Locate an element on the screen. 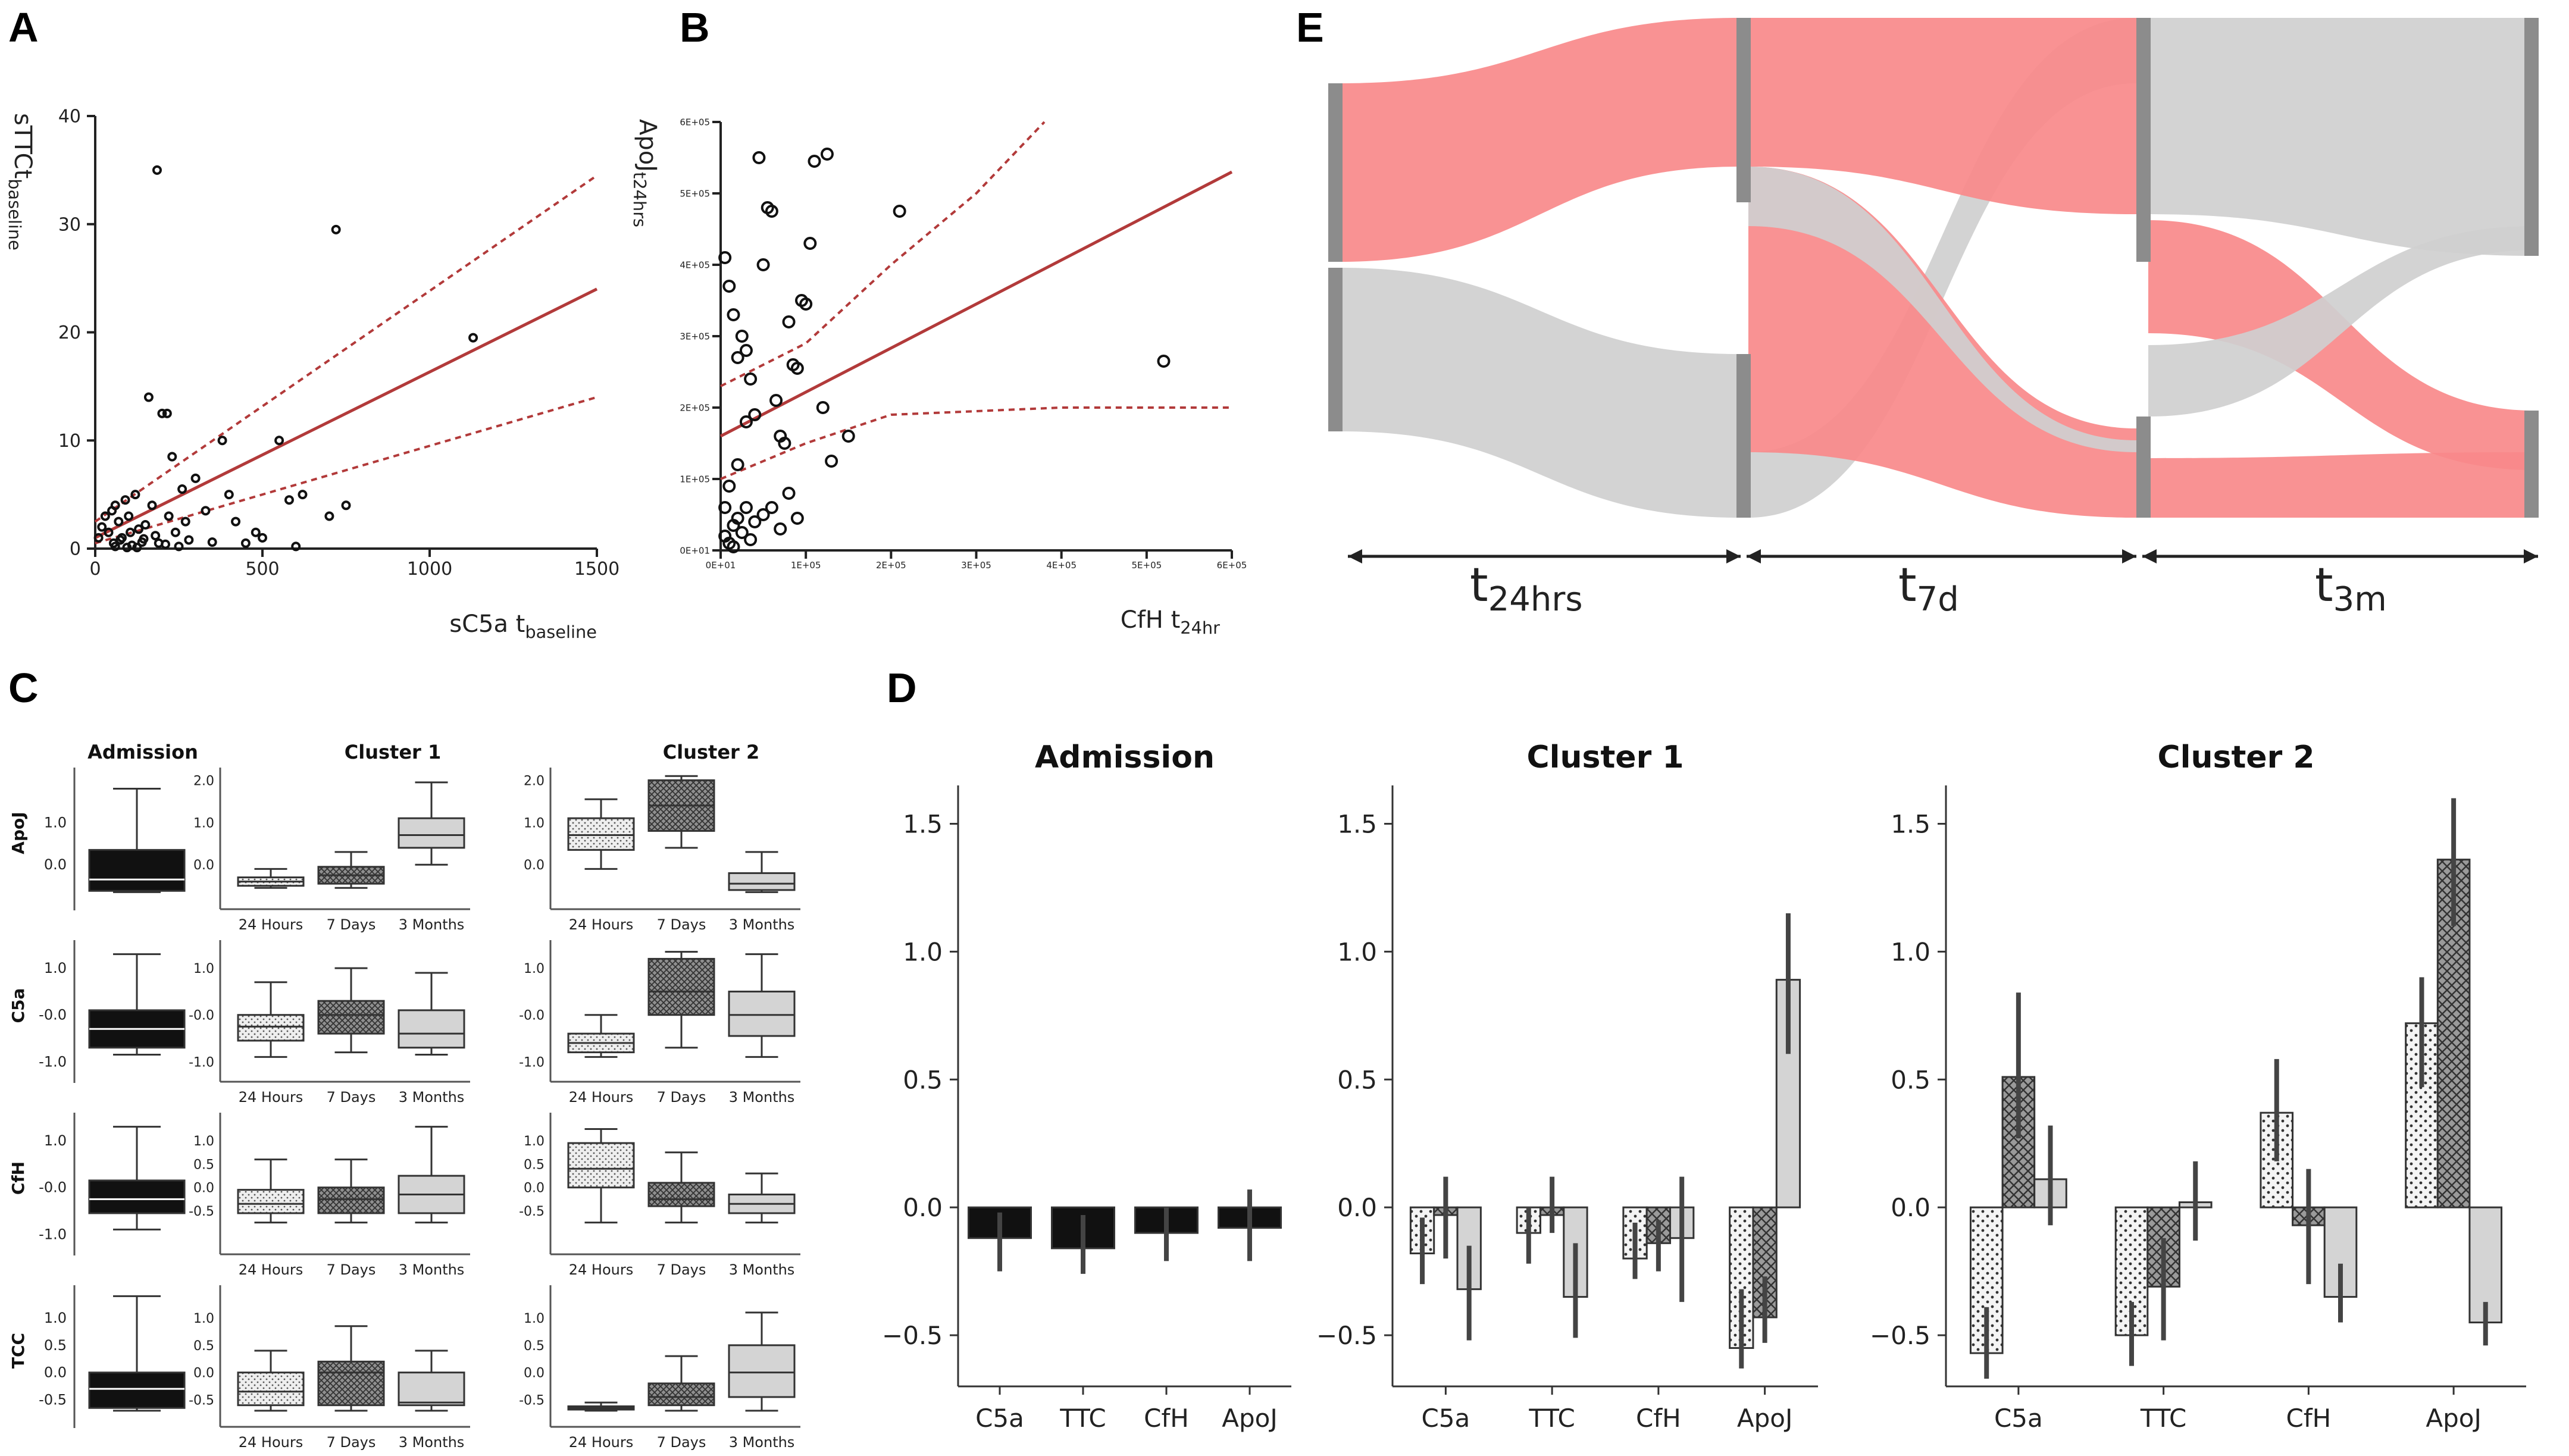  x-tick-label: CfH is located at coordinates (1659, 1418).